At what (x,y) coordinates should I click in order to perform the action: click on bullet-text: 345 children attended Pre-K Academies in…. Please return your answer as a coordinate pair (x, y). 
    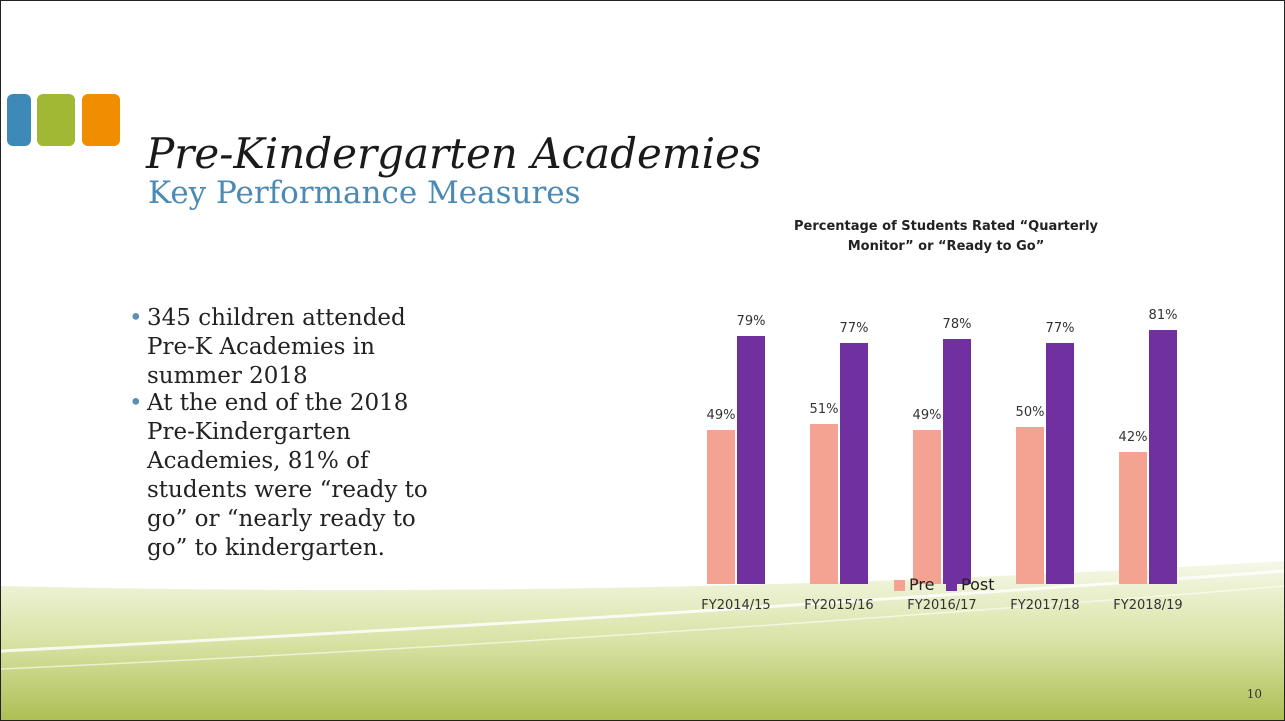
    Looking at the image, I should click on (276, 347).